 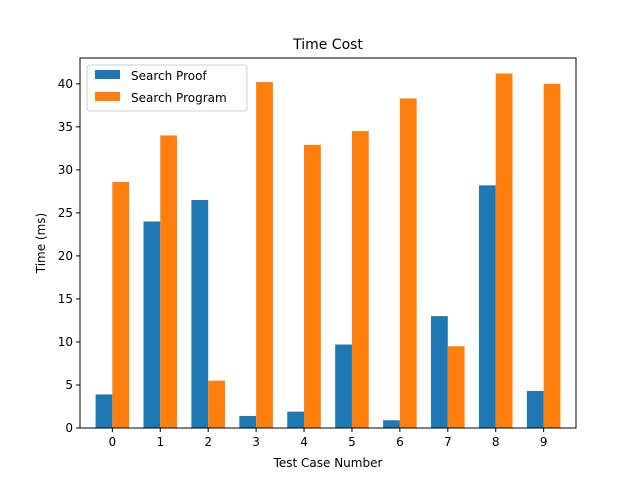 I want to click on x-tick-label-8: 8, so click(x=496, y=442).